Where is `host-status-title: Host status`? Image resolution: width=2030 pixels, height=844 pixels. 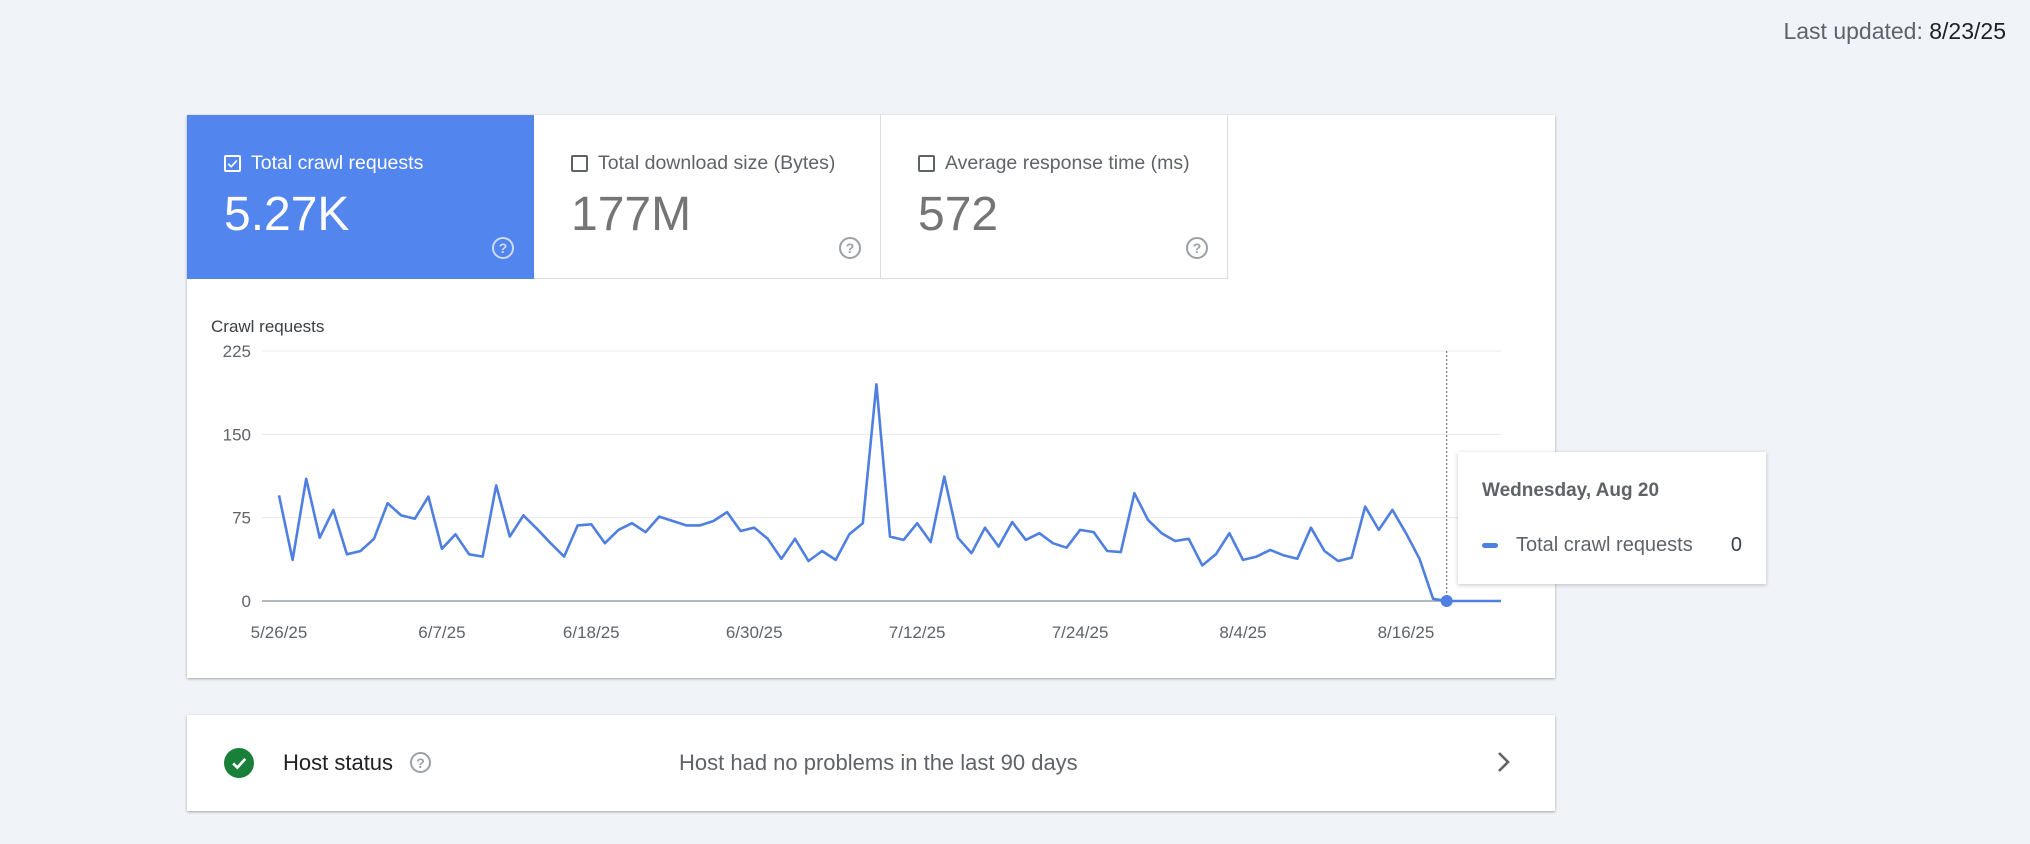
host-status-title: Host status is located at coordinates (338, 762).